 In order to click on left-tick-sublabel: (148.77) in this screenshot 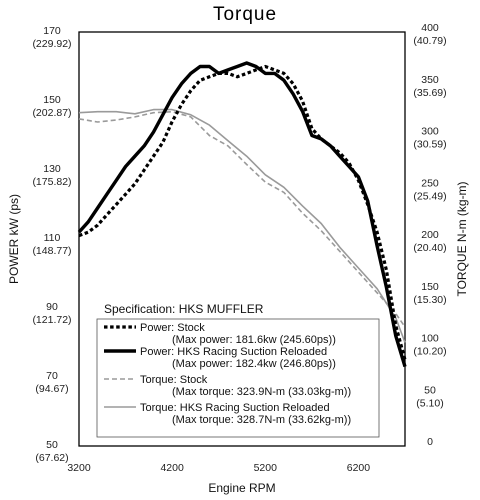, I will do `click(51, 251)`.